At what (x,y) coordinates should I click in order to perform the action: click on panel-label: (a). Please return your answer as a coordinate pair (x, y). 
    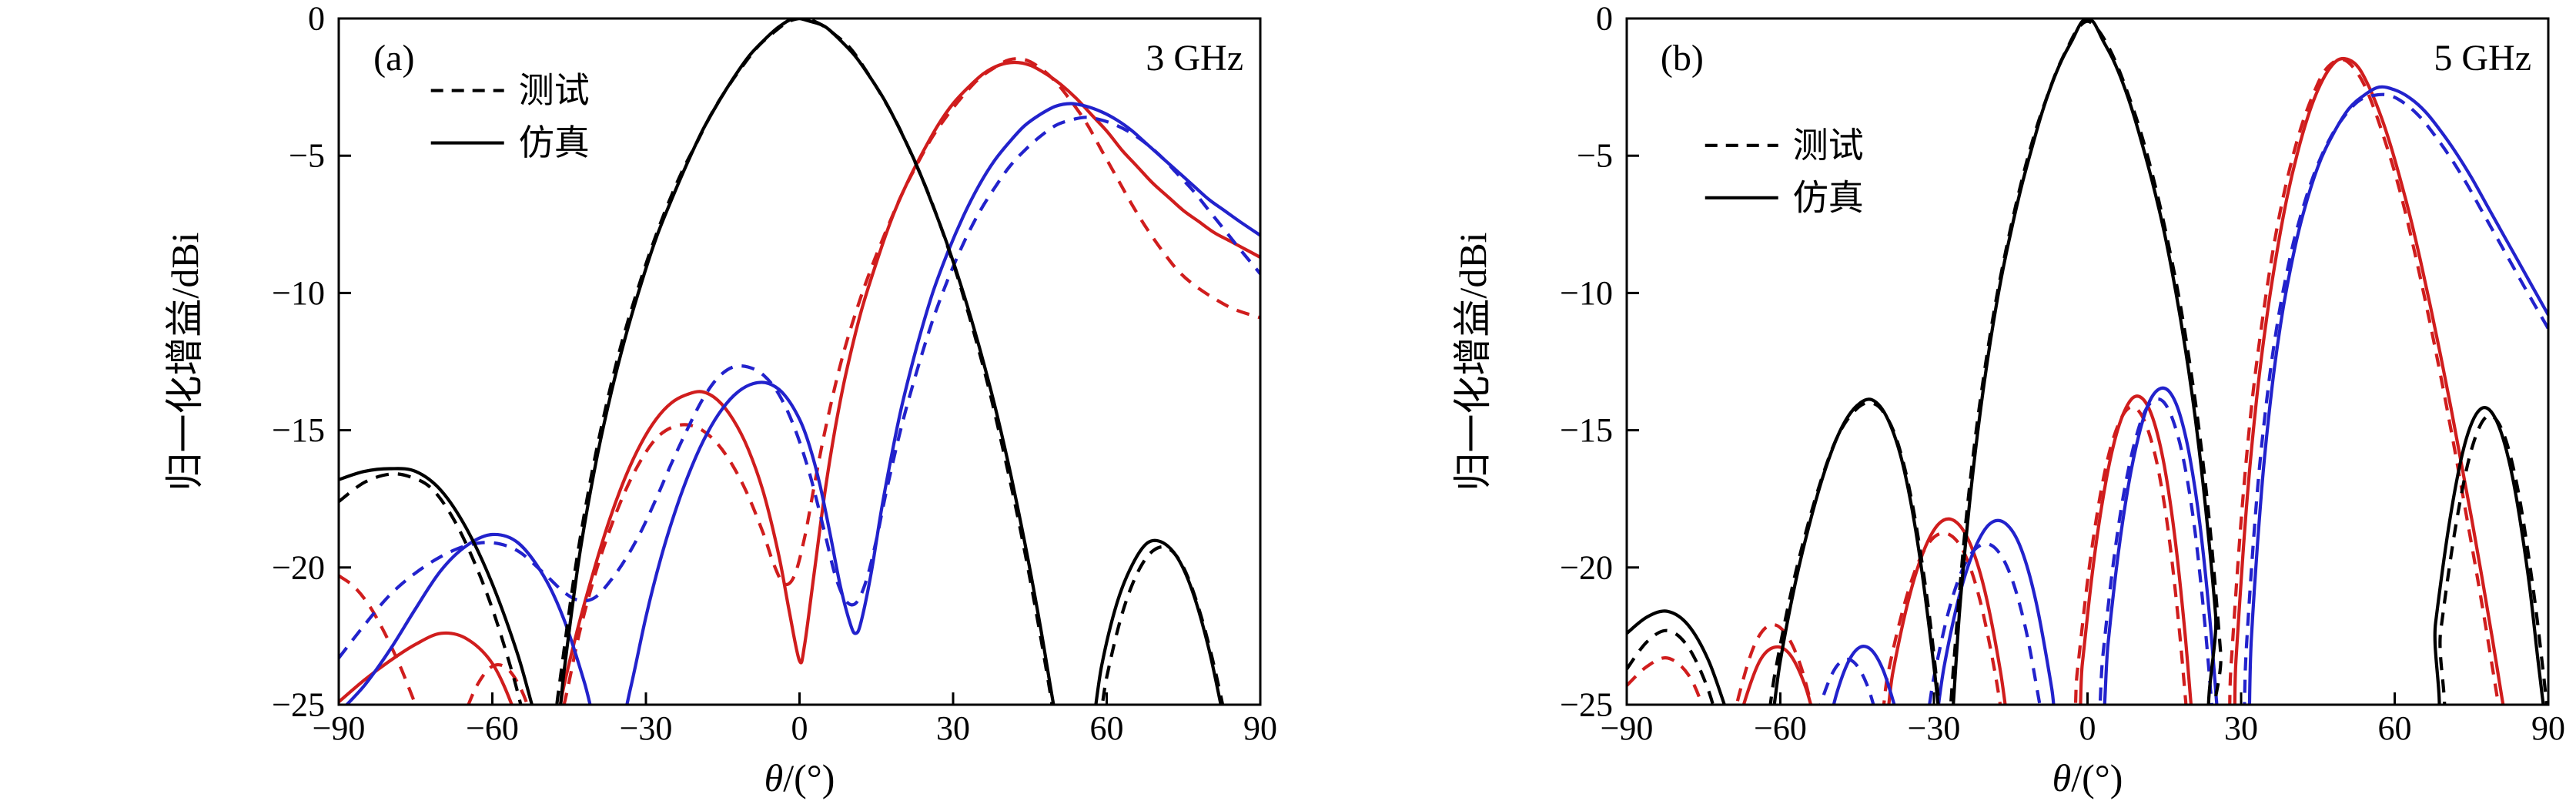
    Looking at the image, I should click on (394, 58).